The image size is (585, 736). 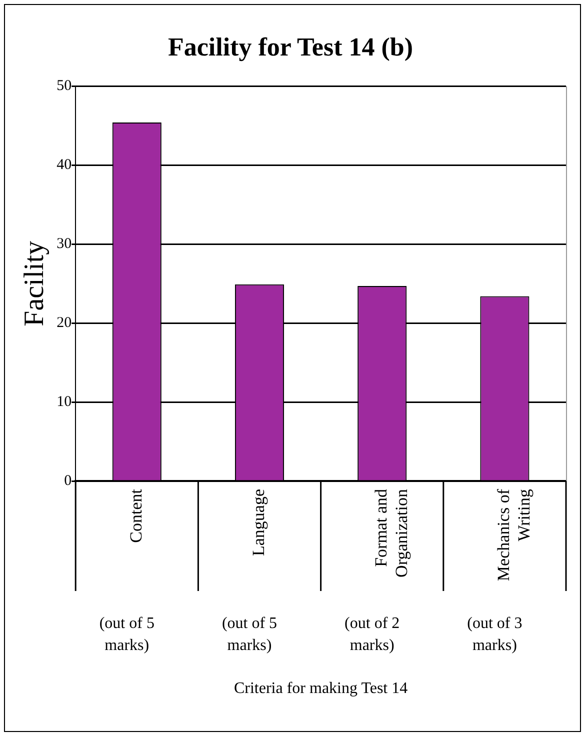 I want to click on y-axis-title: Facility, so click(x=34, y=283).